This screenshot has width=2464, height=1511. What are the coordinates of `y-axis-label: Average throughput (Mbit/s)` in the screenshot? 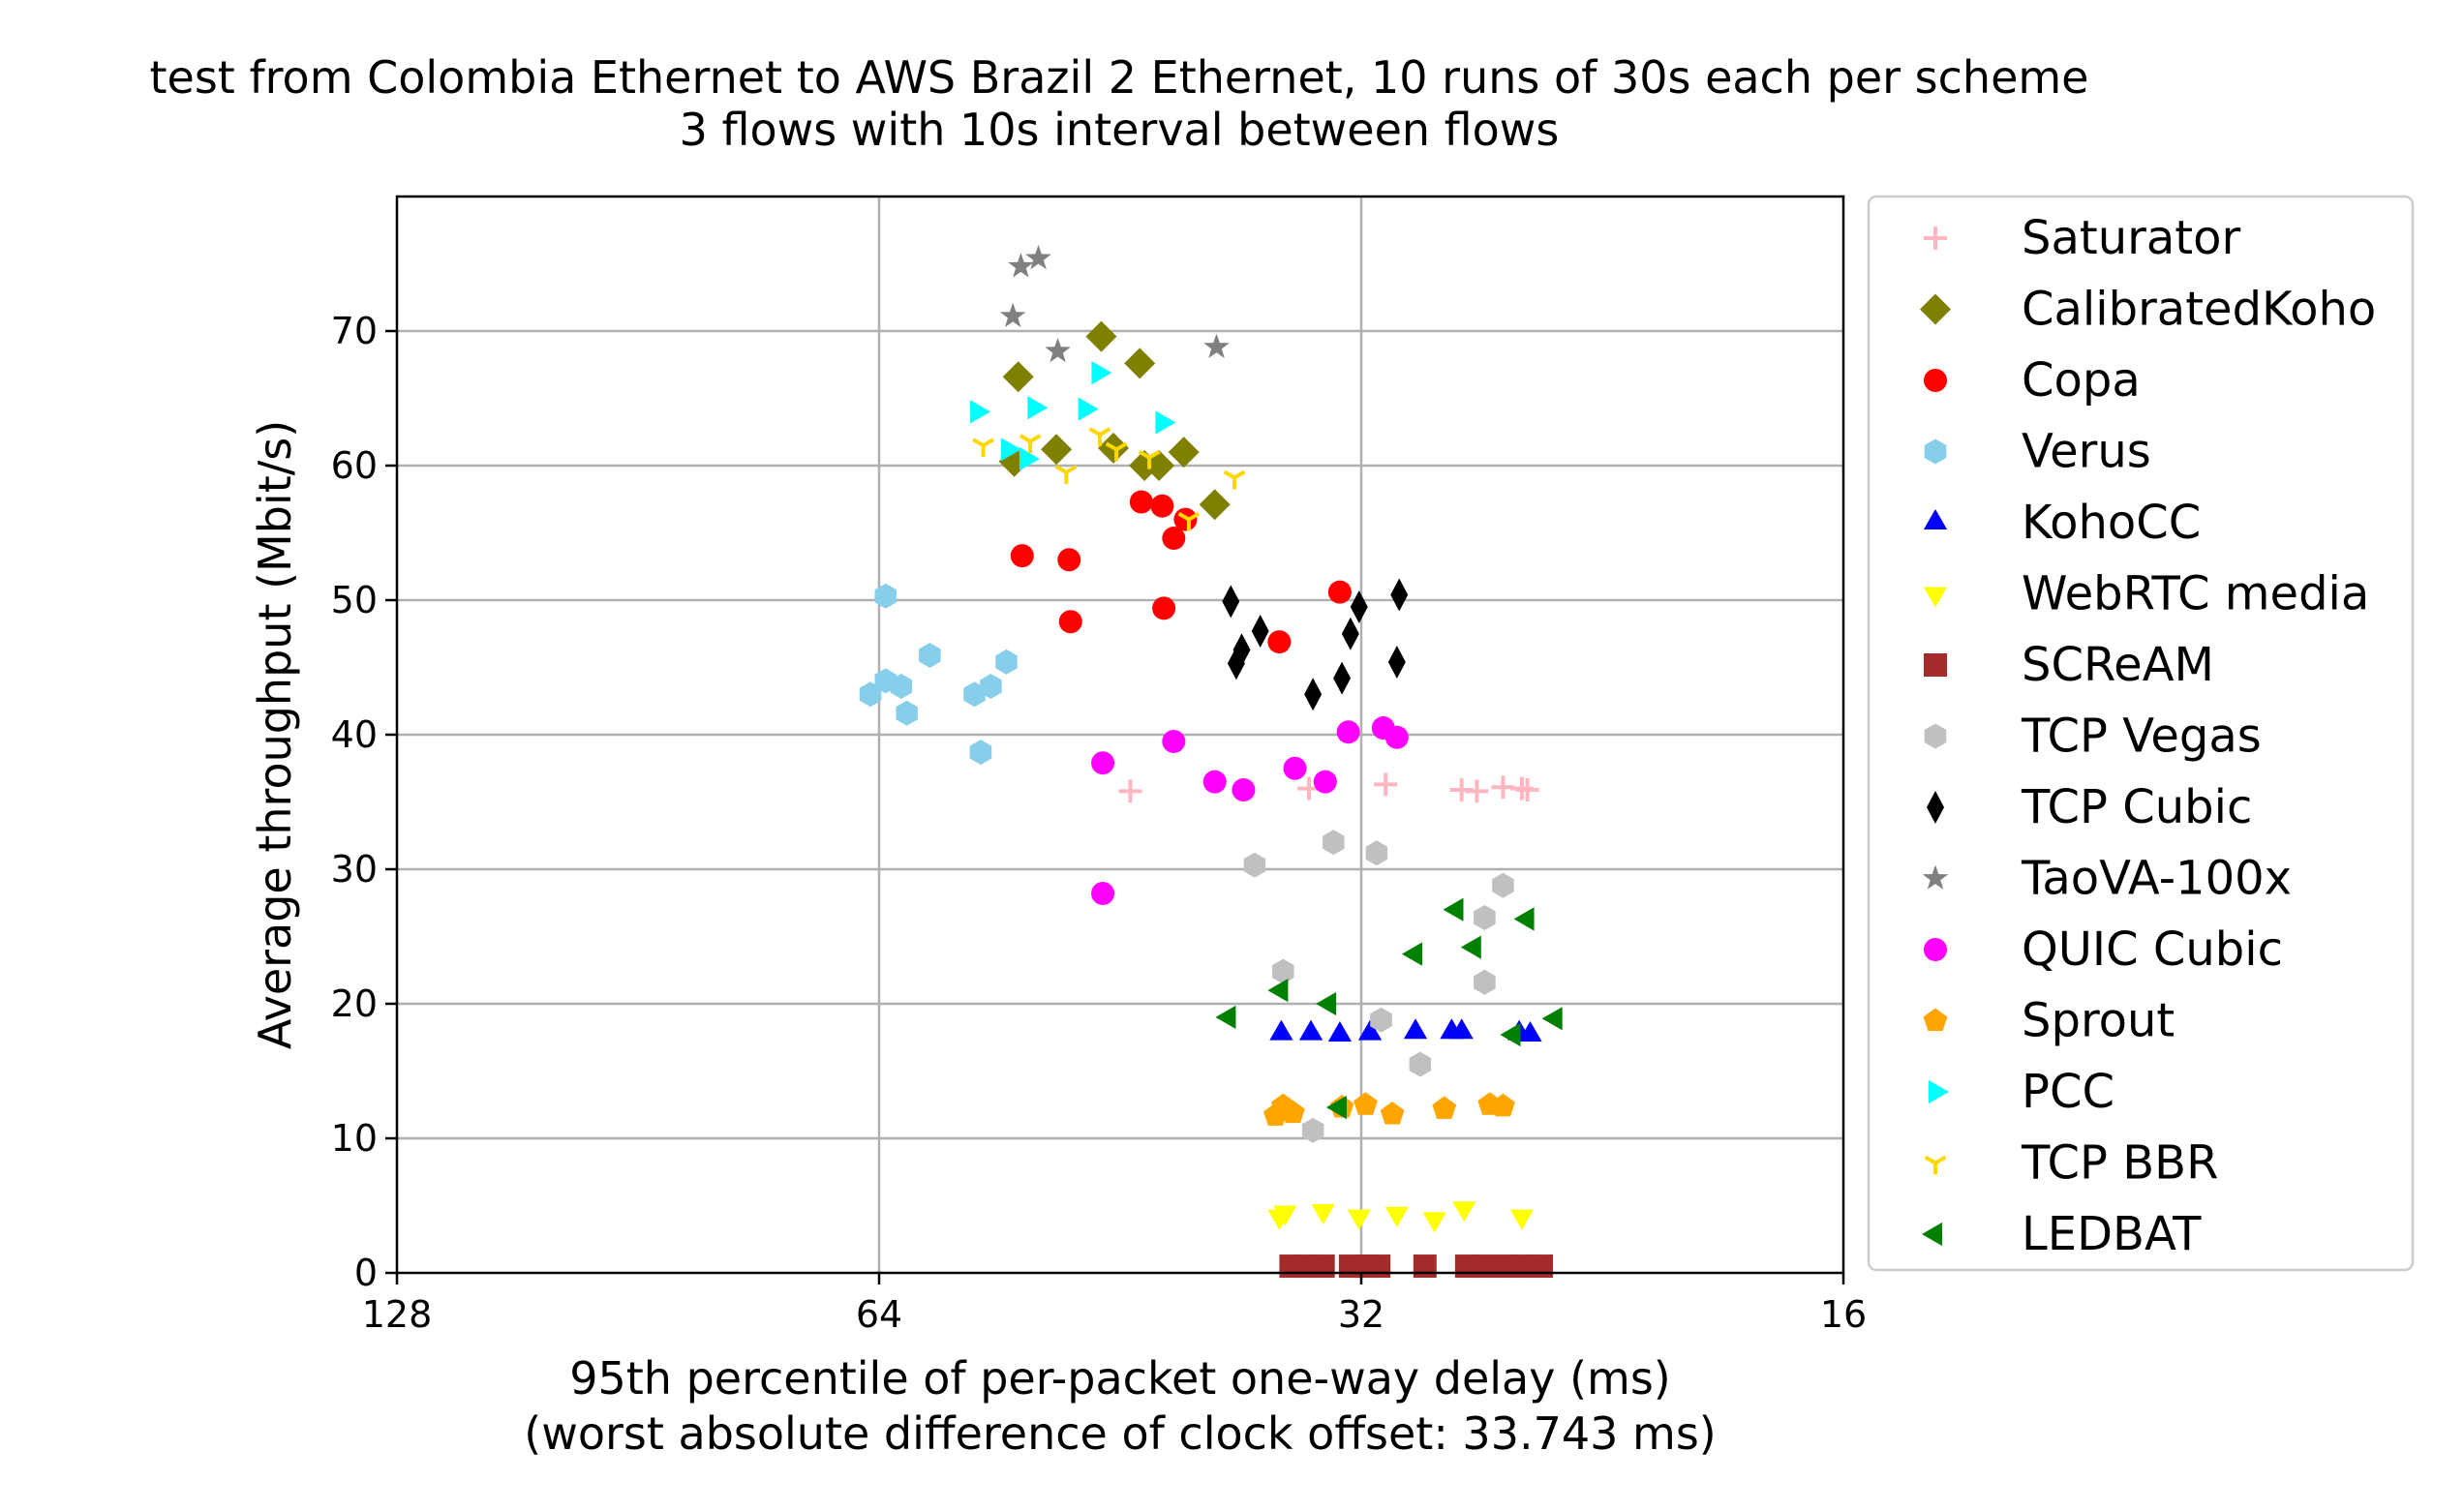 It's located at (275, 734).